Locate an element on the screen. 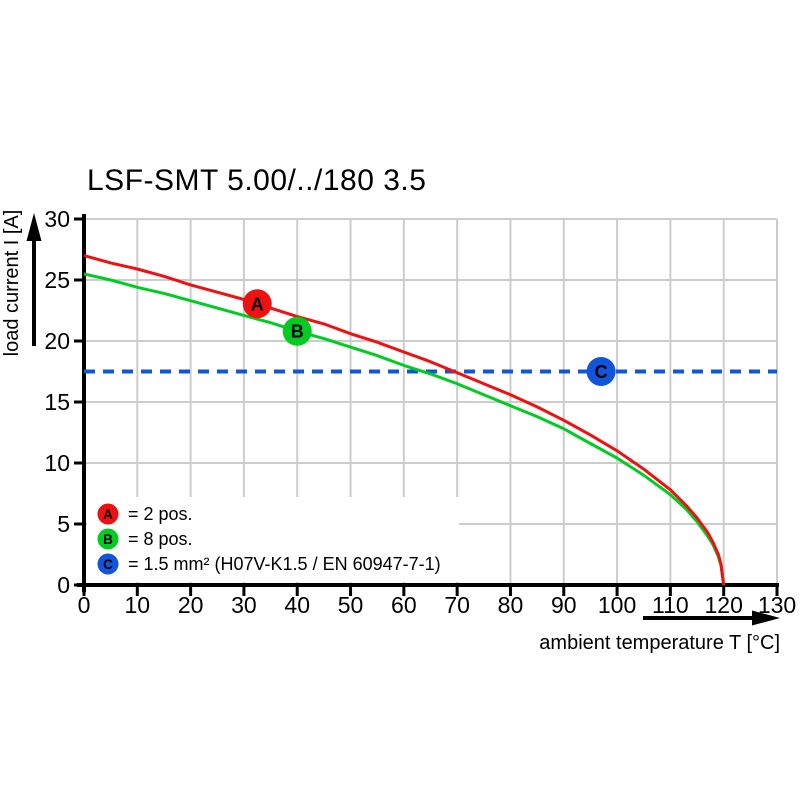  legend-circle-C is located at coordinates (108, 564).